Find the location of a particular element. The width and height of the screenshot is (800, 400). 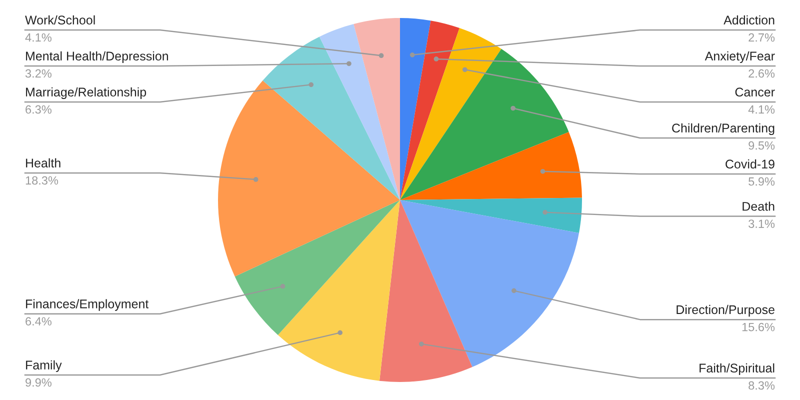

slice-label: Family is located at coordinates (44, 366).